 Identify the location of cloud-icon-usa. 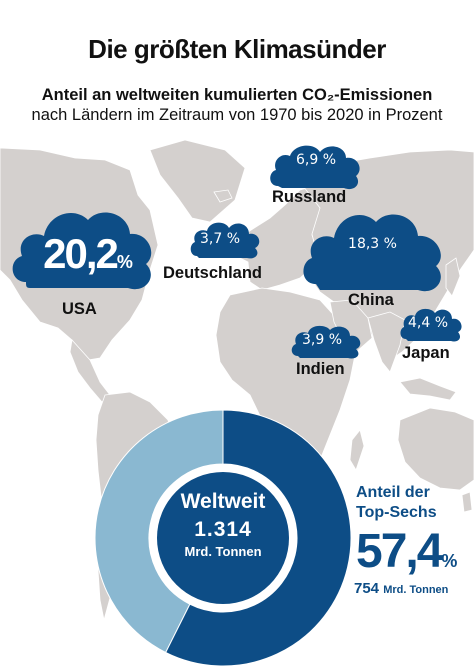
(82, 251).